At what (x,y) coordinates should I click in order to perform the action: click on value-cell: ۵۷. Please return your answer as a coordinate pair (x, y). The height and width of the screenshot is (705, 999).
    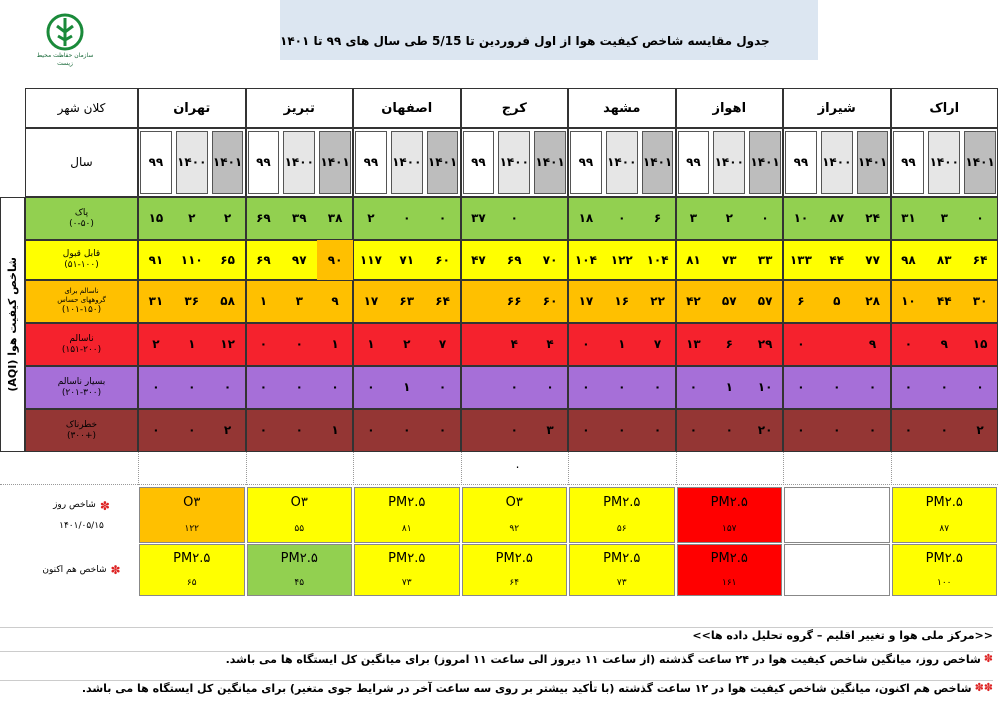
    Looking at the image, I should click on (729, 301).